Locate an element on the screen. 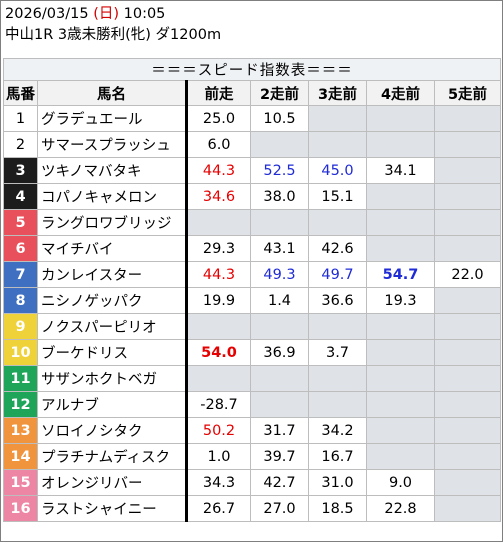 This screenshot has width=503, height=542. horse-number: 14 is located at coordinates (20, 456).